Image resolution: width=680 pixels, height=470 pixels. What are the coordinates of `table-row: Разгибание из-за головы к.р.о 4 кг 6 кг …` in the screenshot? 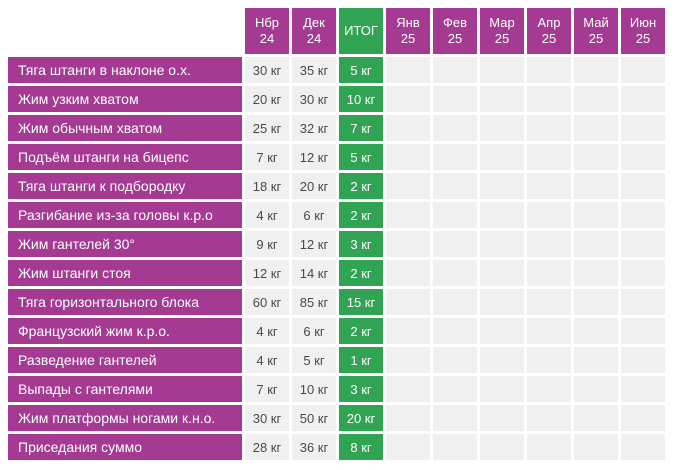 It's located at (336, 215).